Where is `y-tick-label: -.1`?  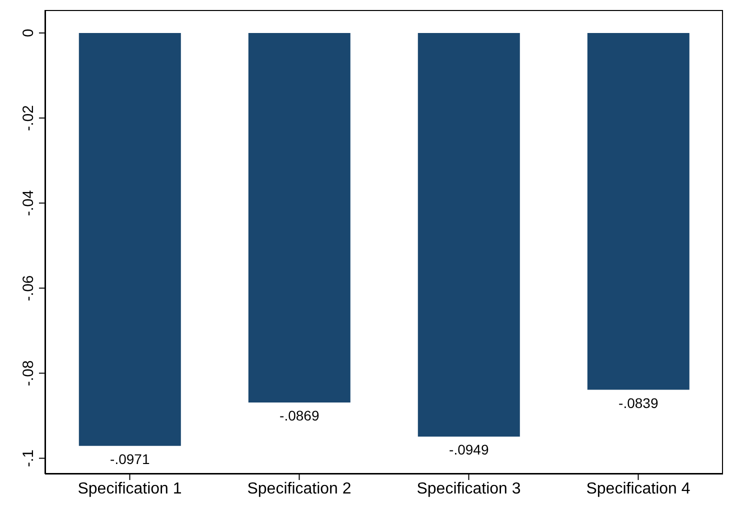 y-tick-label: -.1 is located at coordinates (28, 459).